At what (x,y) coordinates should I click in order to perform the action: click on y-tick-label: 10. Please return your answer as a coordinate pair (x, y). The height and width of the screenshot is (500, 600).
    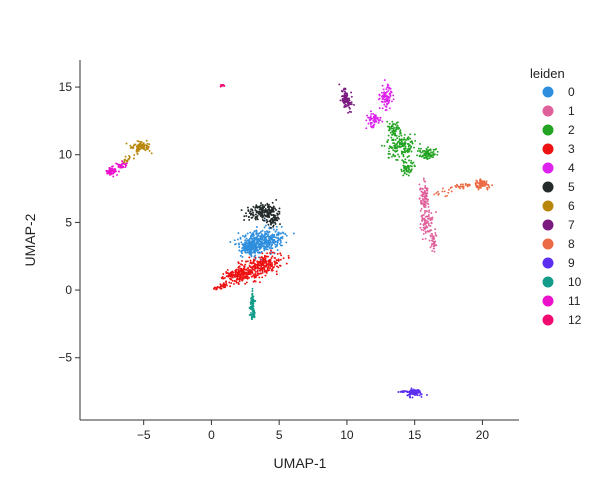
    Looking at the image, I should click on (66, 155).